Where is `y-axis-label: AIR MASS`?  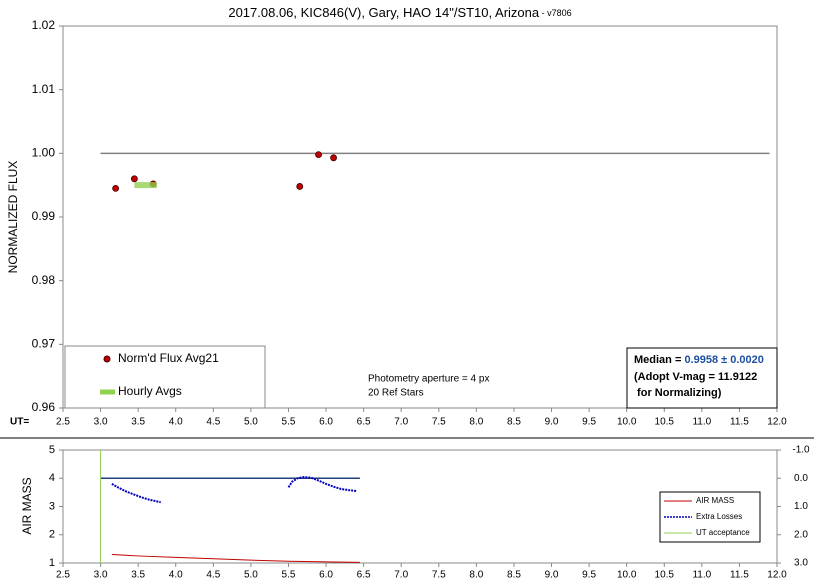 y-axis-label: AIR MASS is located at coordinates (27, 505).